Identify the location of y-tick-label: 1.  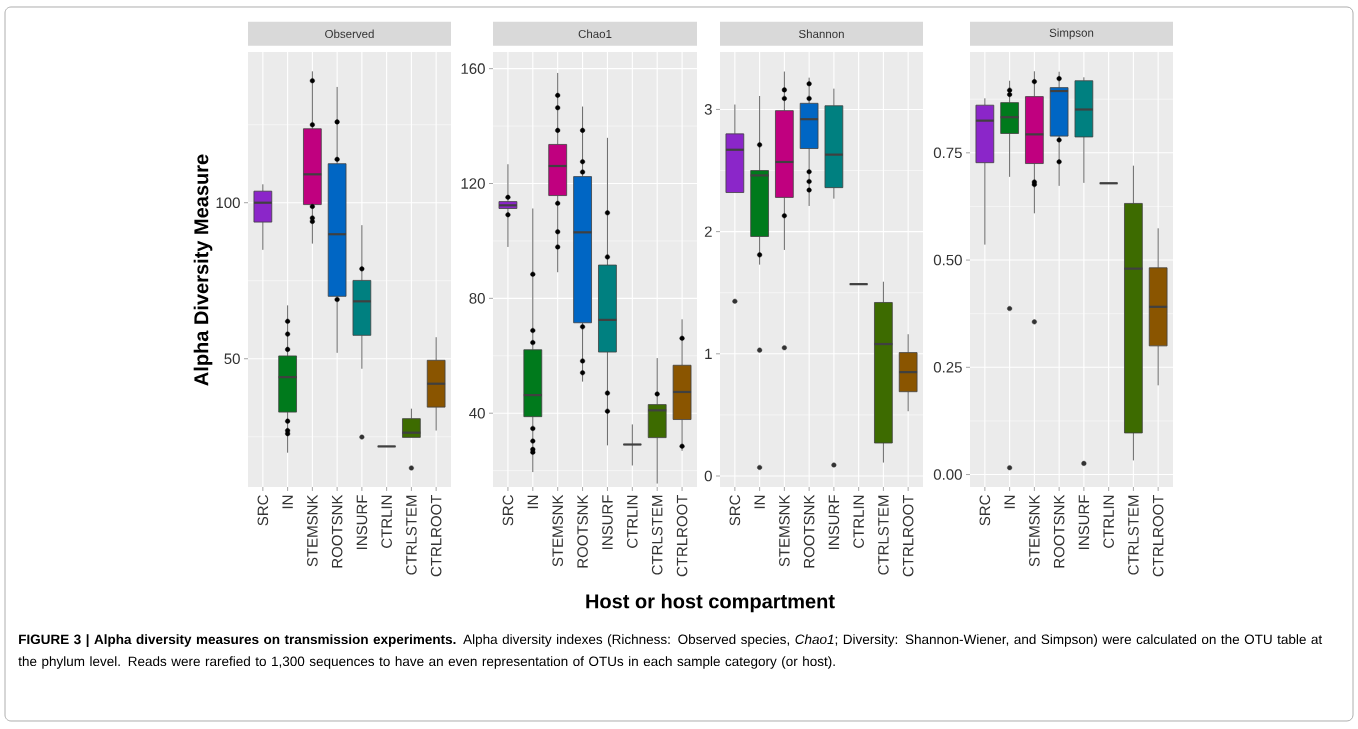
(708, 353).